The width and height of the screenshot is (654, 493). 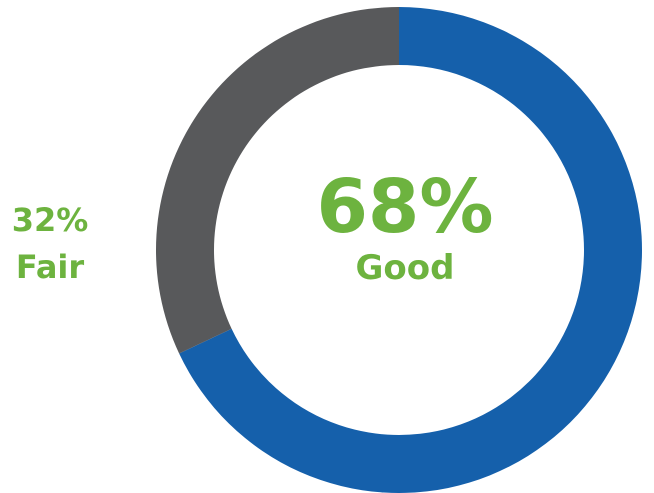 What do you see at coordinates (50, 220) in the screenshot?
I see `outside-value-label: 32%` at bounding box center [50, 220].